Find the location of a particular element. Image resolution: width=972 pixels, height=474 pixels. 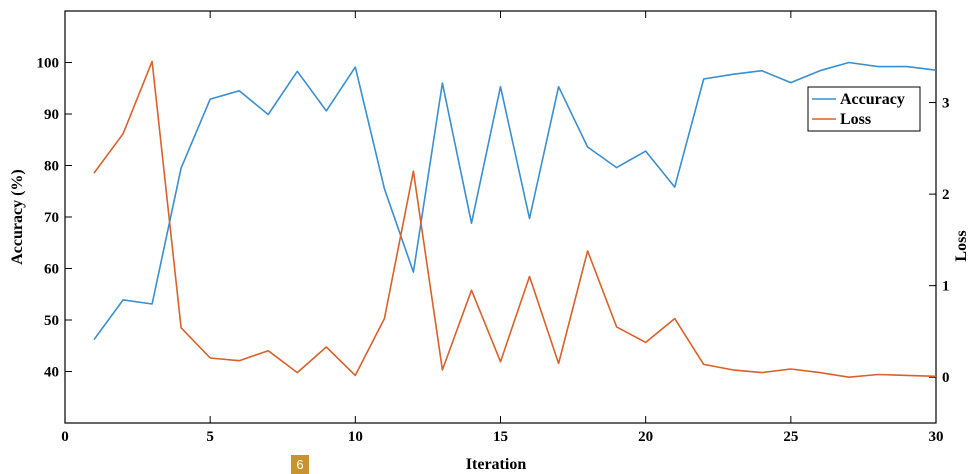

y-right-tick-label: 0 is located at coordinates (946, 378).